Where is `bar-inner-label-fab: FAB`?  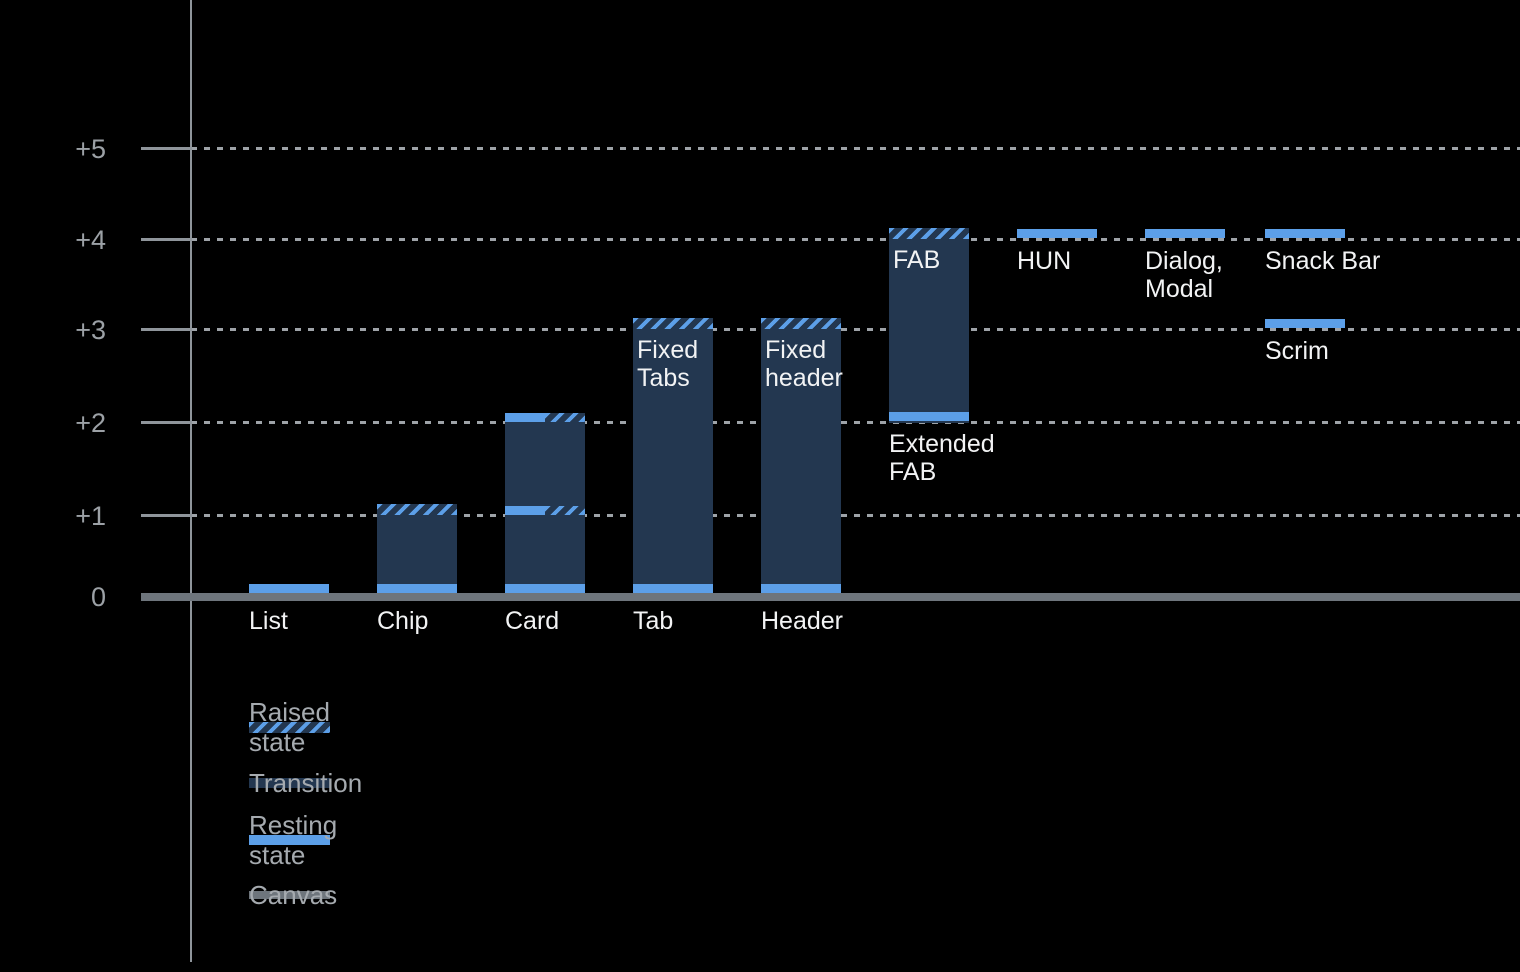 bar-inner-label-fab: FAB is located at coordinates (917, 260).